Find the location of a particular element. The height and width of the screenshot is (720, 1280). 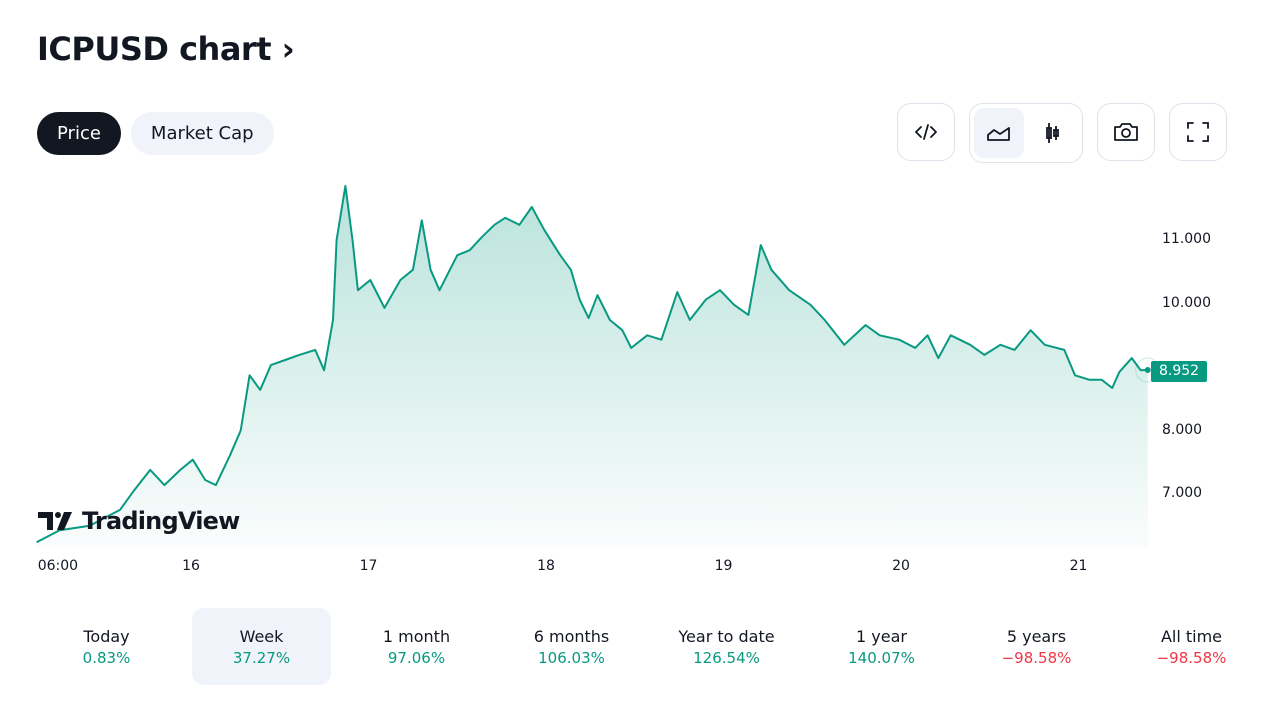

chart-toolbar is located at coordinates (1062, 133).